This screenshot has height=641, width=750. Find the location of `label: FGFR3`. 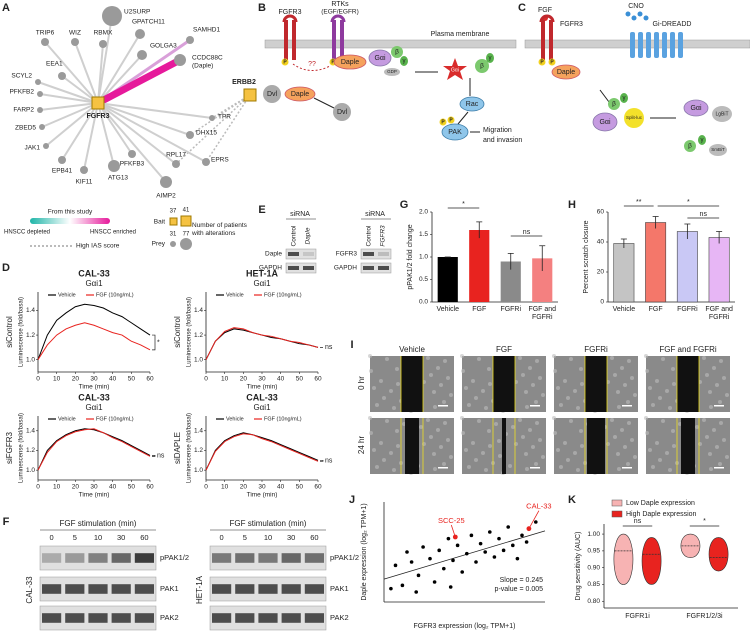

label: FGFR3 is located at coordinates (571, 24).